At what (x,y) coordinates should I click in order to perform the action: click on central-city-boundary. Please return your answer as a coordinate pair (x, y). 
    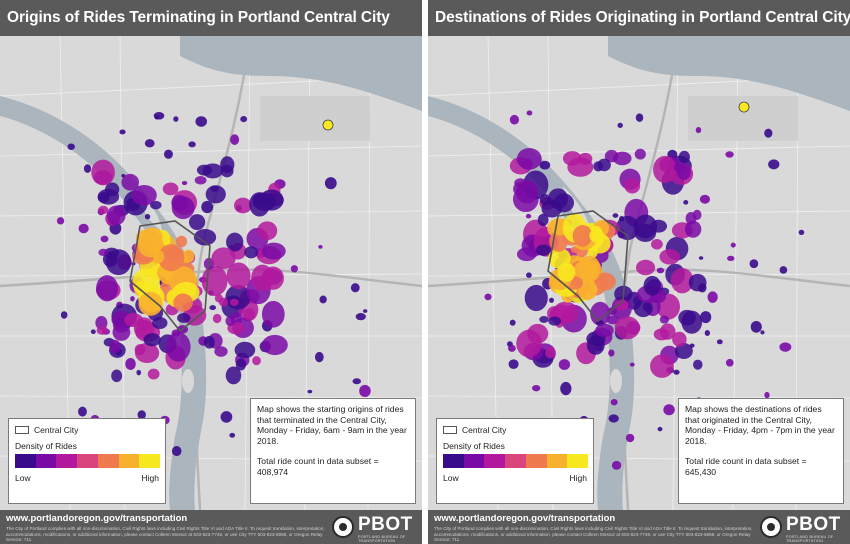
    Looking at the image, I should click on (588, 266).